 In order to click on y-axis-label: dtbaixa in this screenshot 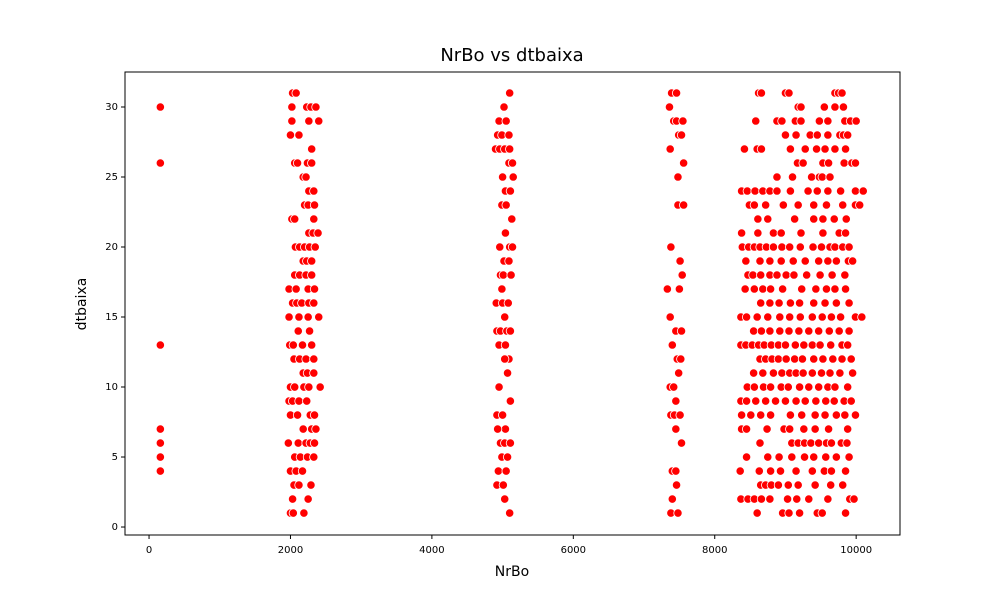, I will do `click(82, 304)`.